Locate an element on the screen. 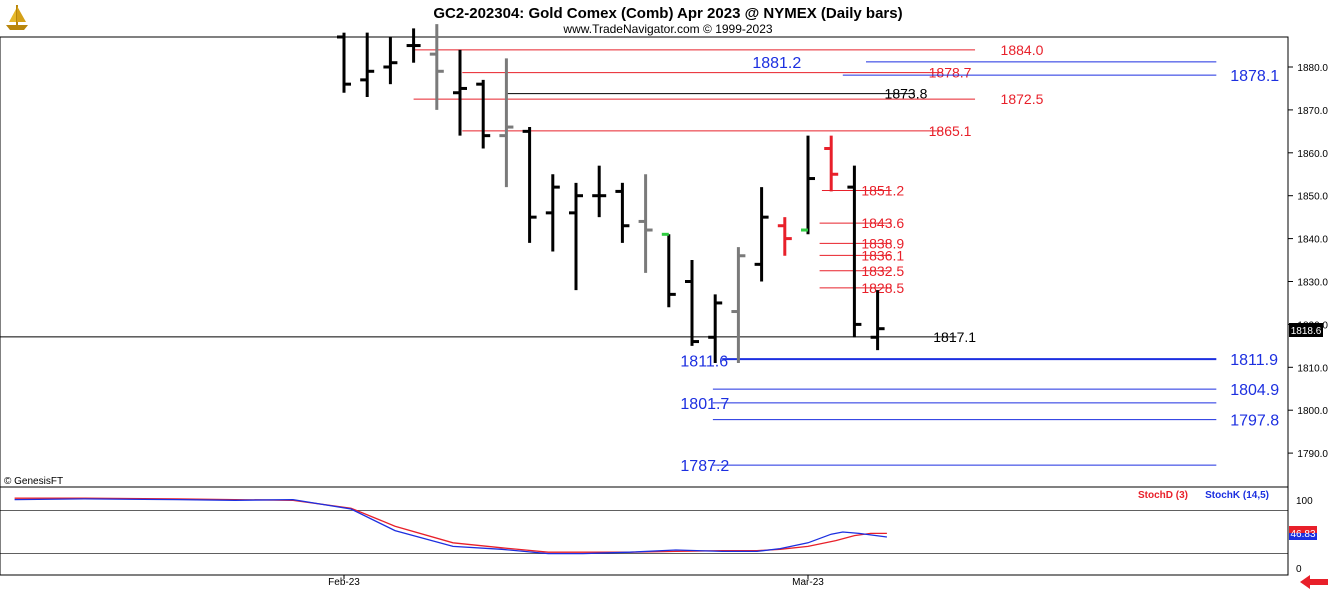 The image size is (1336, 591). price-tick-label: 1790.0 is located at coordinates (1312, 454).